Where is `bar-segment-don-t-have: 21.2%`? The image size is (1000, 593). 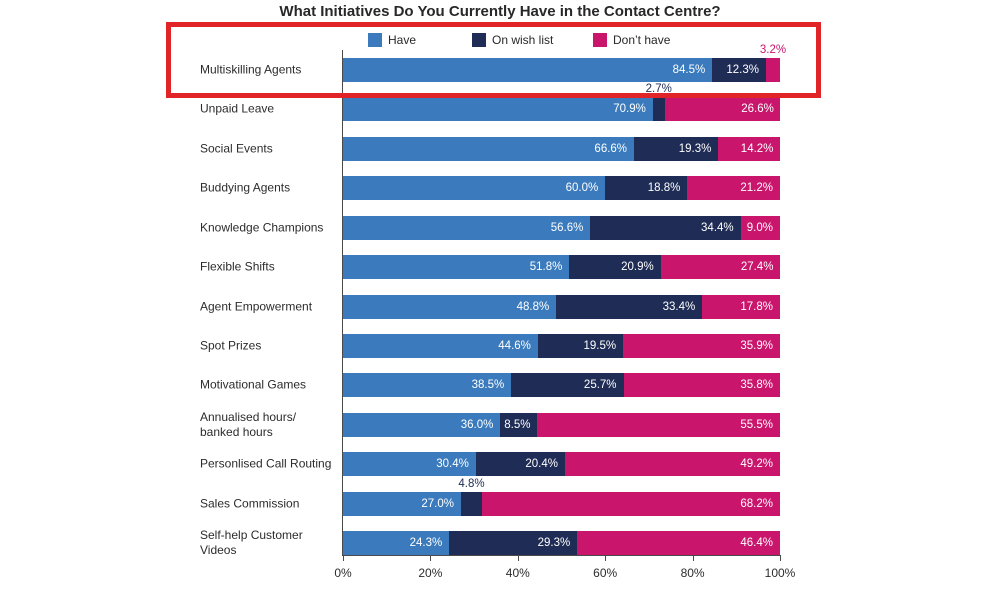 bar-segment-don-t-have: 21.2% is located at coordinates (733, 188).